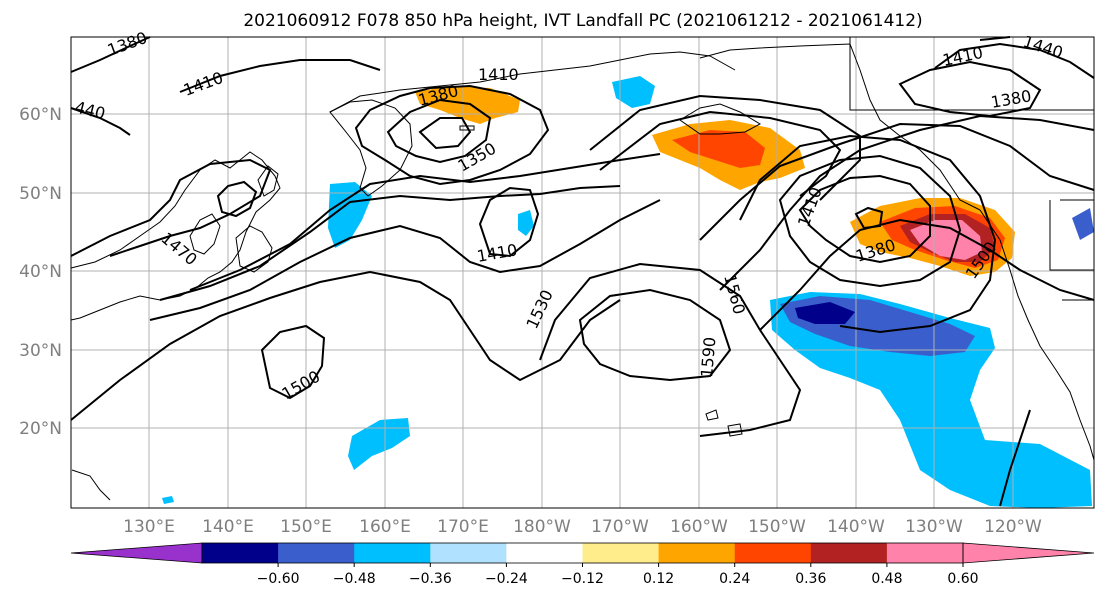 The height and width of the screenshot is (601, 1105). What do you see at coordinates (40, 194) in the screenshot?
I see `lat-label: 50°N` at bounding box center [40, 194].